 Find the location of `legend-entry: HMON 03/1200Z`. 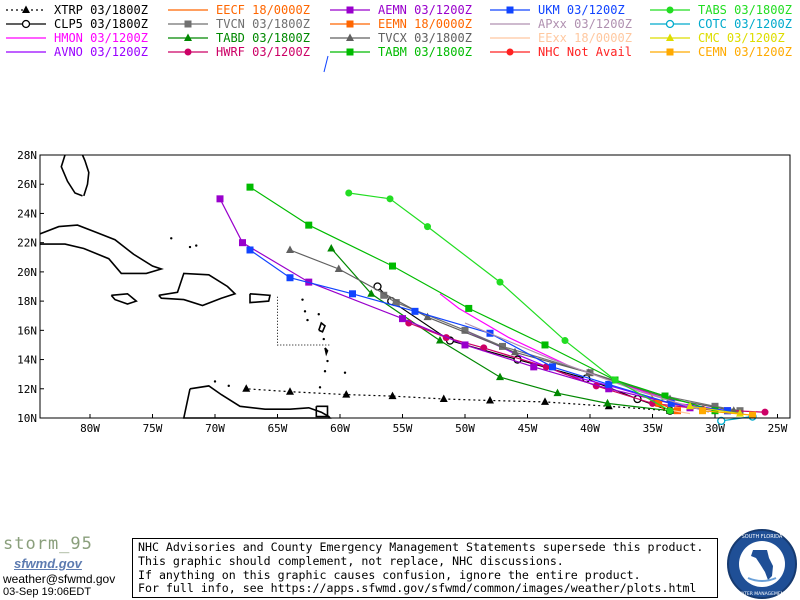

legend-entry: HMON 03/1200Z is located at coordinates (77, 38).